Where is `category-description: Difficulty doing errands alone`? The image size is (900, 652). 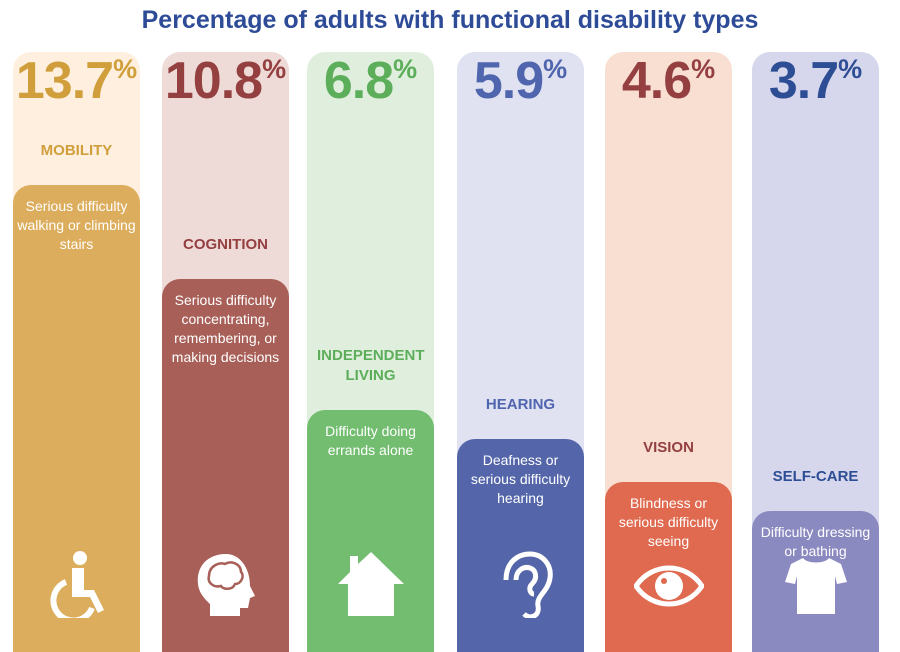
category-description: Difficulty doing errands alone is located at coordinates (370, 440).